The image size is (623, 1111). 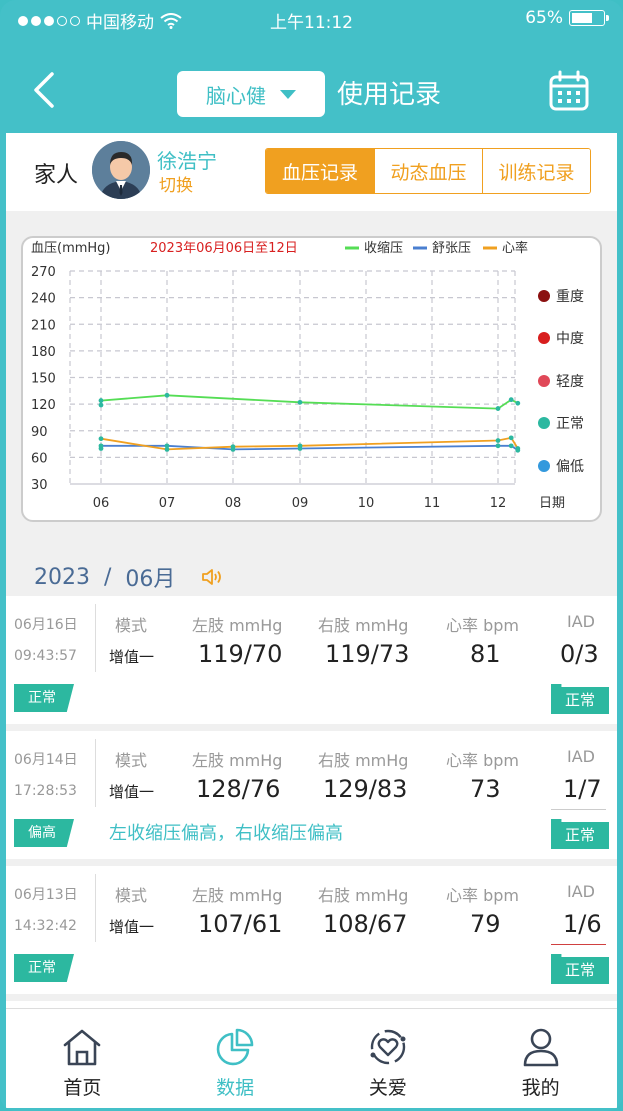 I want to click on wifi-icon, so click(x=171, y=20).